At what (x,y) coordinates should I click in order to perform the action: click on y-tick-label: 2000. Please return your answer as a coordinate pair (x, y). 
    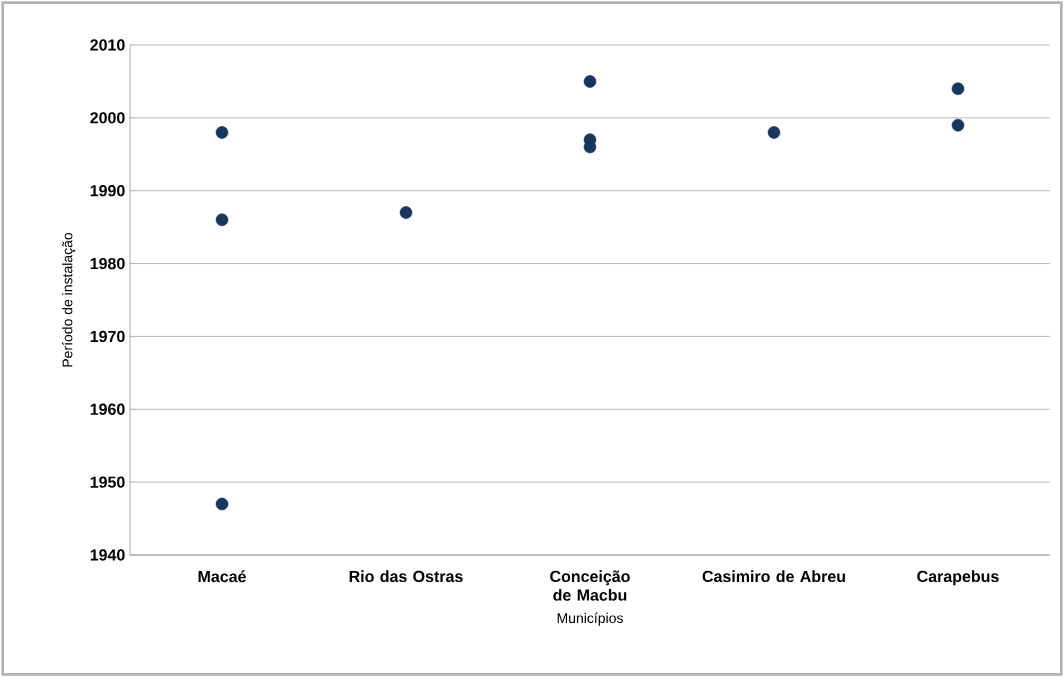
    Looking at the image, I should click on (107, 118).